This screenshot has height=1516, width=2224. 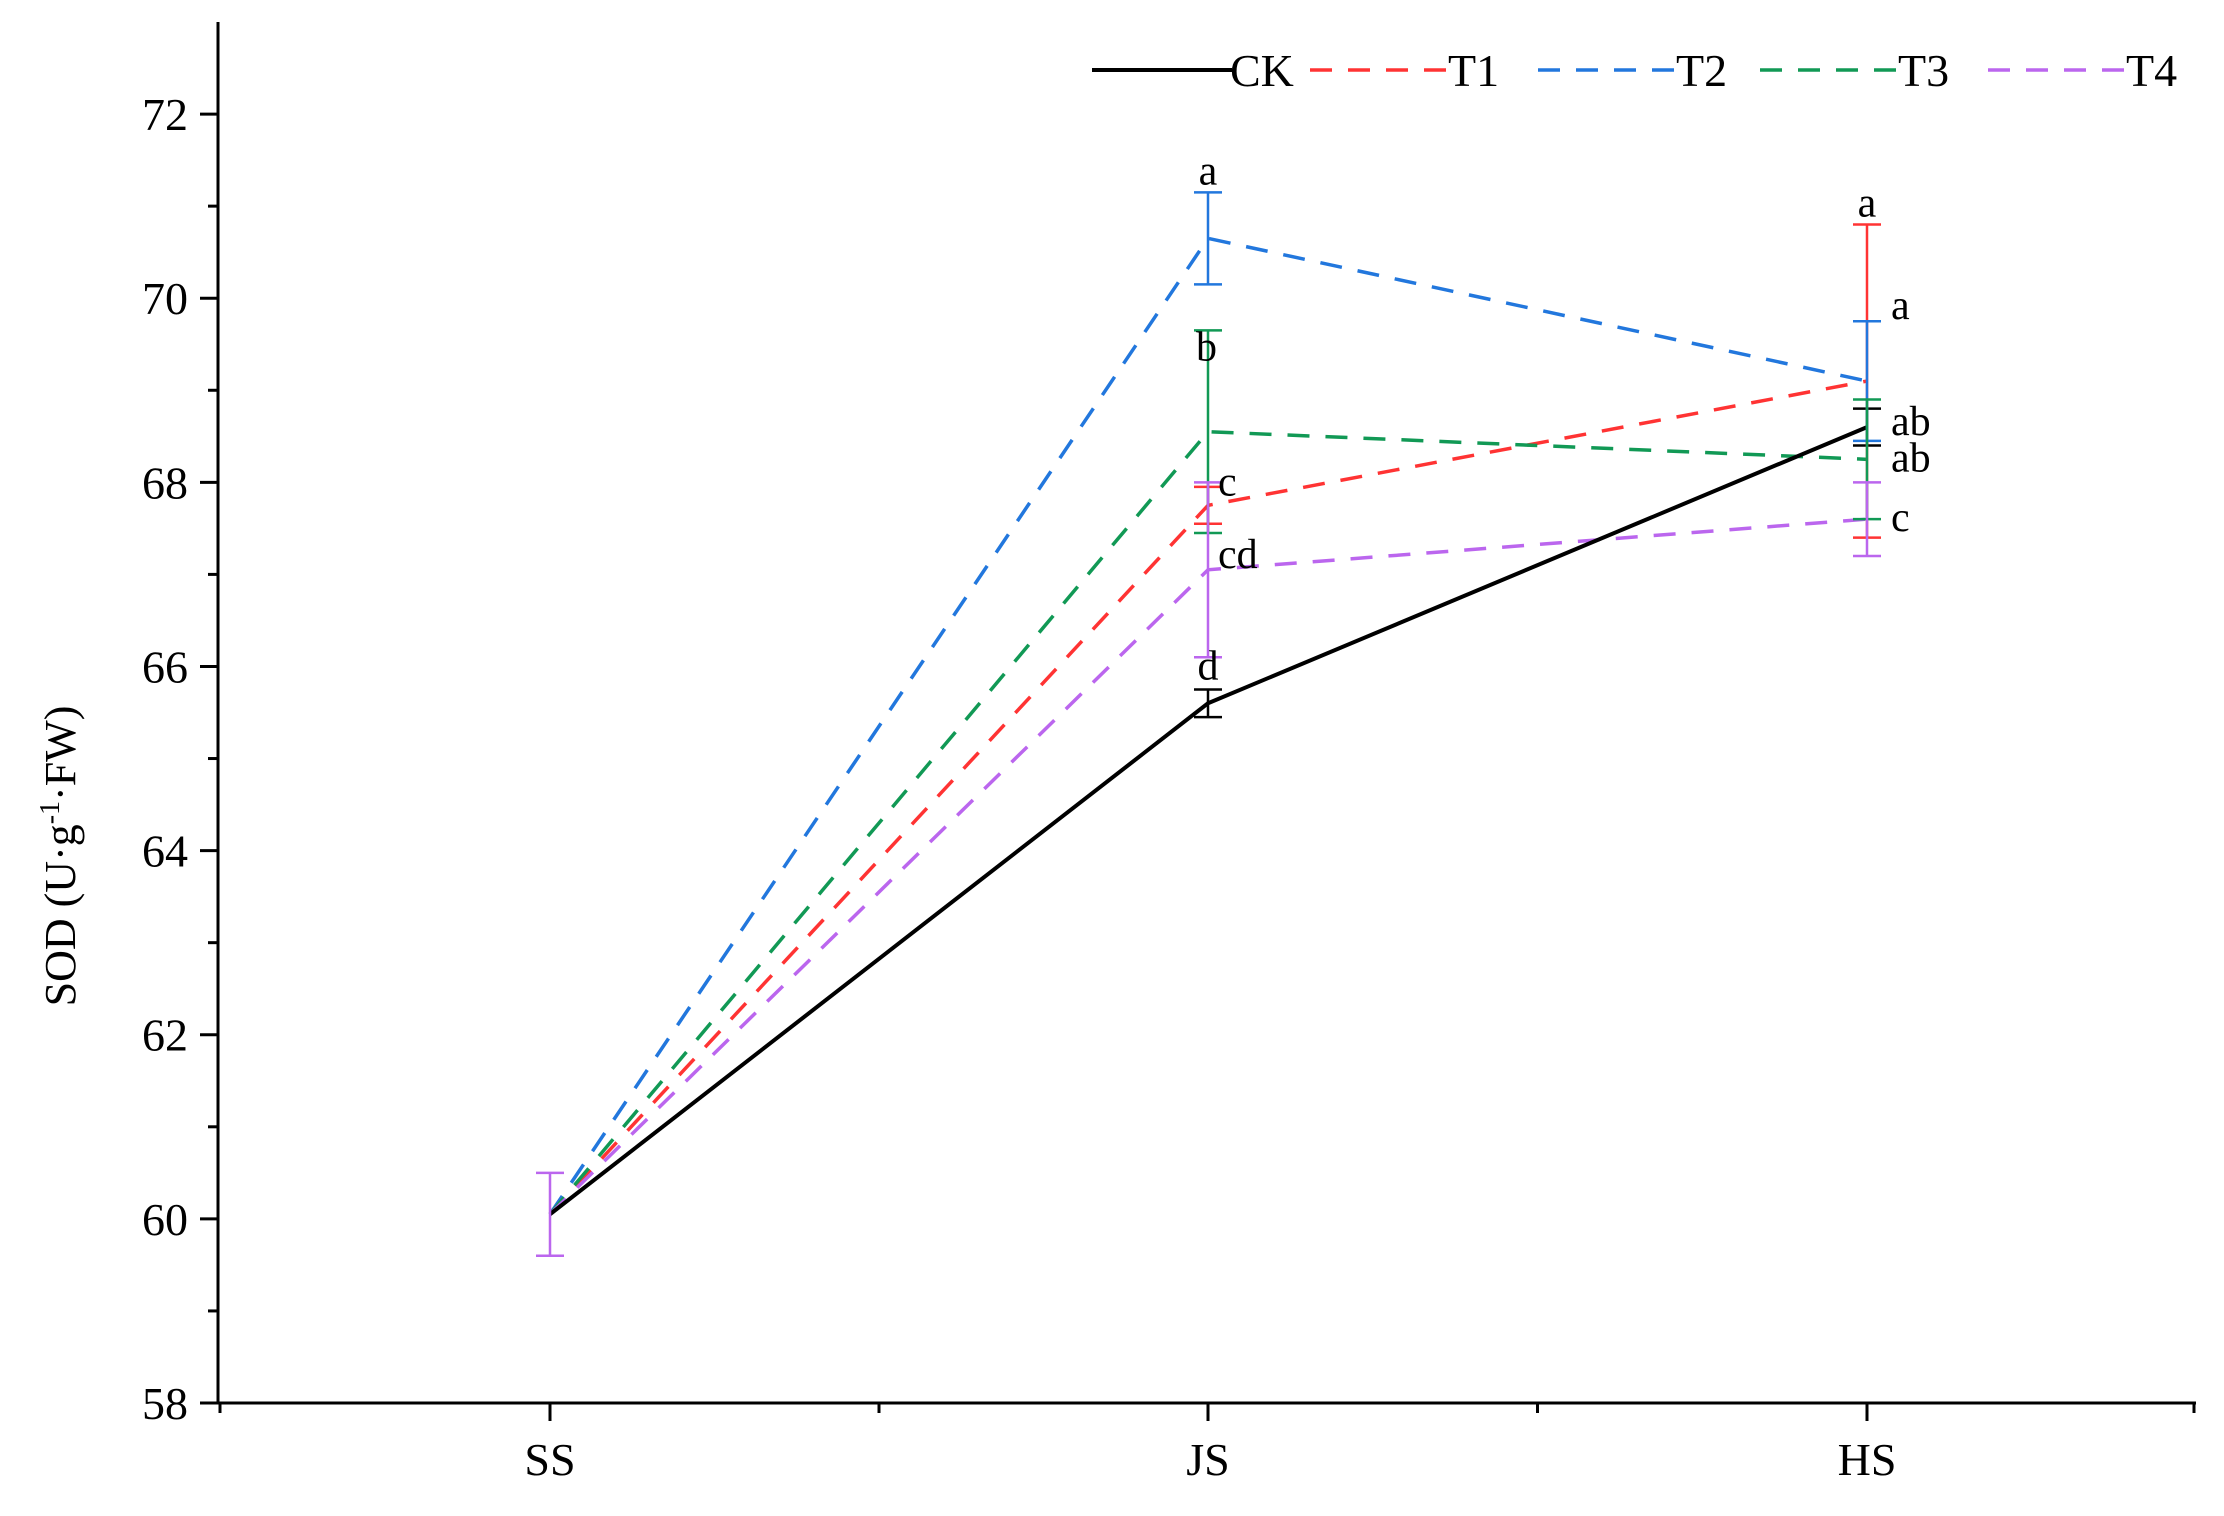 I want to click on y-axis-title: SOD (U·g-1·FW), so click(x=60, y=856).